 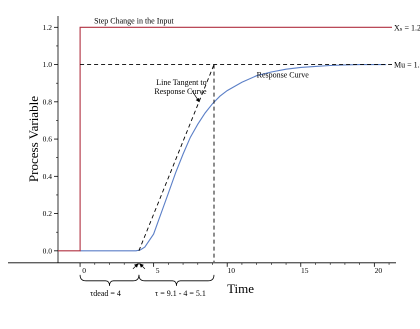 What do you see at coordinates (134, 20) in the screenshot?
I see `step-change-label: Step Change in the Input` at bounding box center [134, 20].